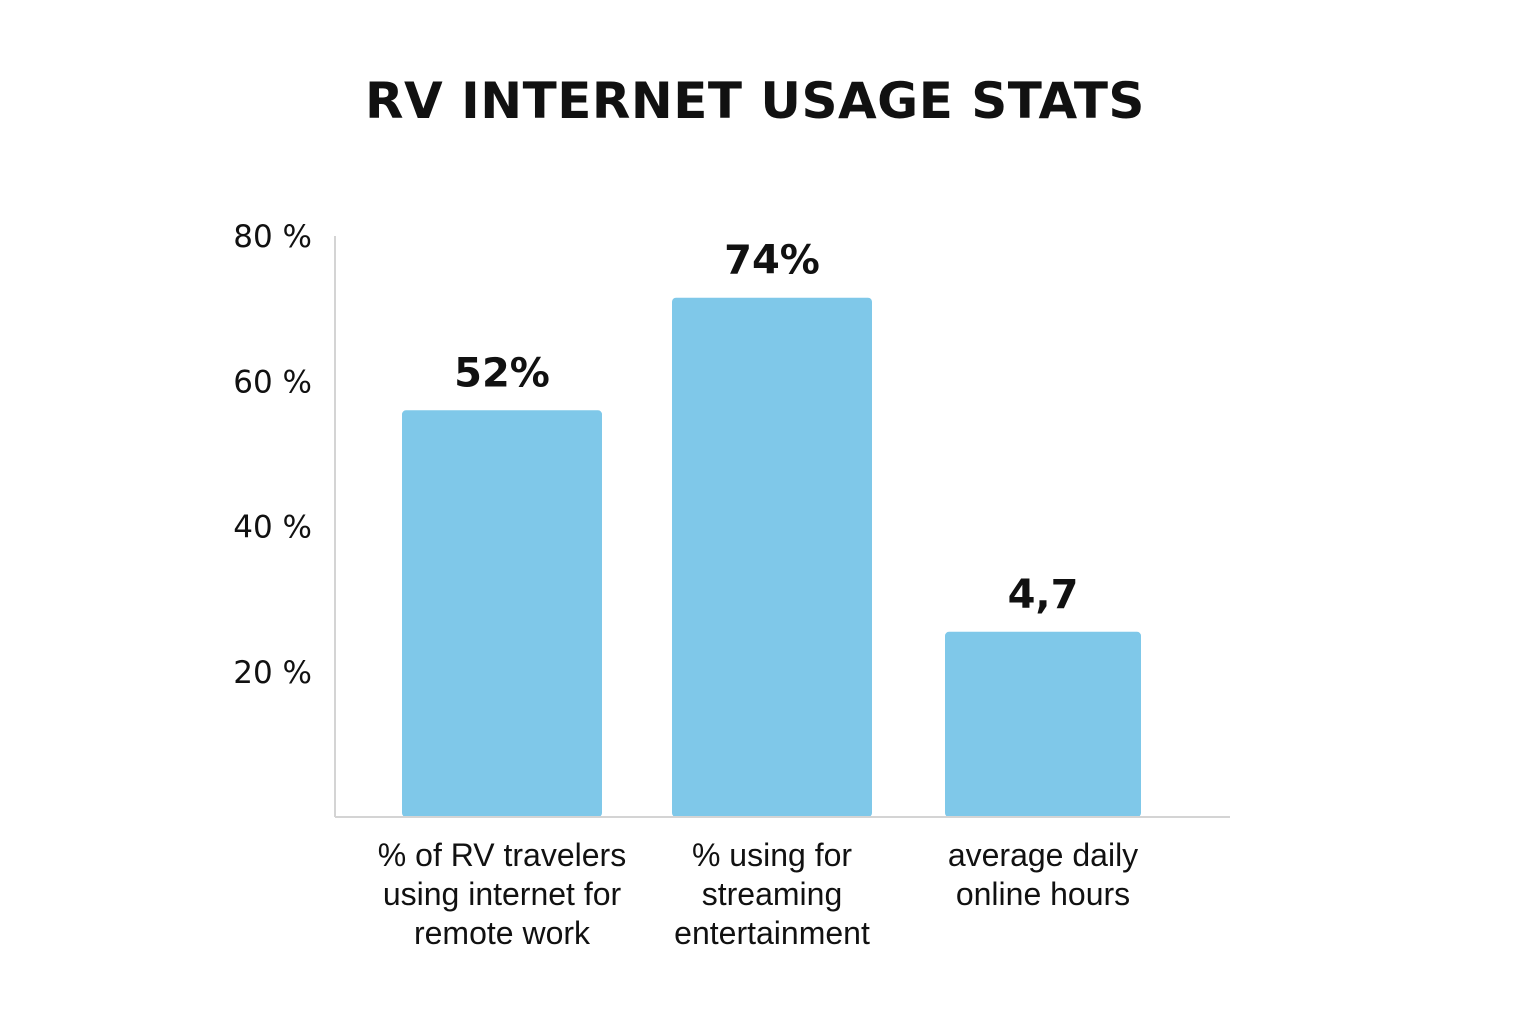 This screenshot has width=1536, height=1024. Describe the element at coordinates (272, 528) in the screenshot. I see `y-tick-label: 40 %` at that location.